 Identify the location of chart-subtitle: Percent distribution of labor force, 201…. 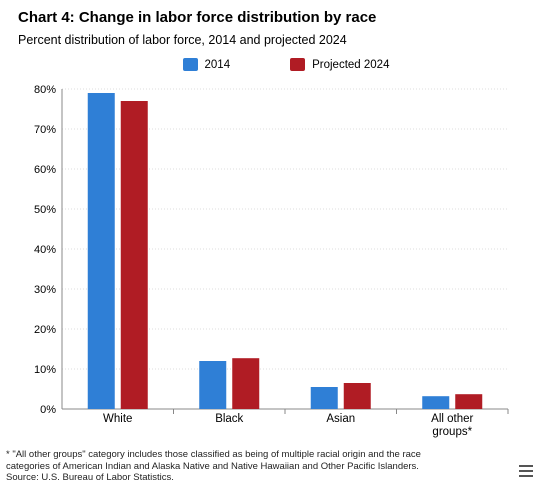
(182, 40).